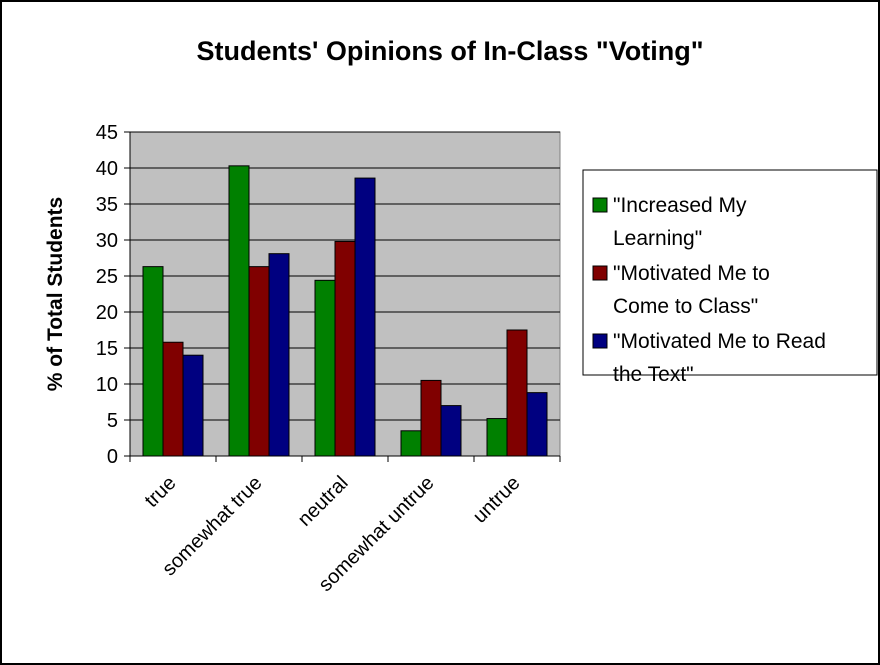 Image resolution: width=880 pixels, height=665 pixels. I want to click on chart-title: Students' Opinions of In-Class "Voting", so click(449, 51).